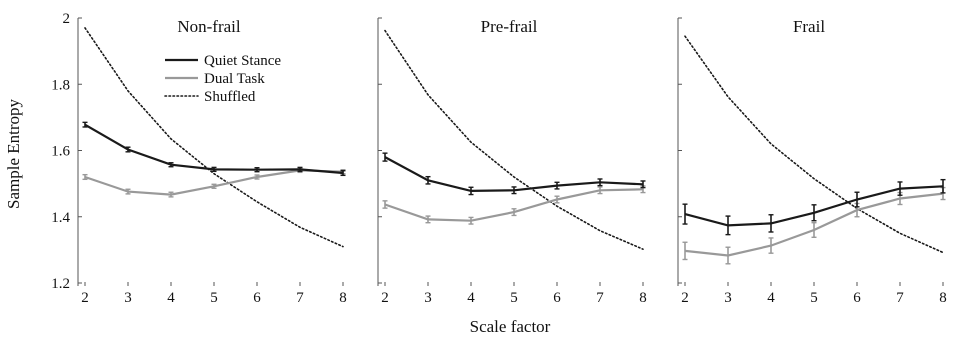 This screenshot has height=341, width=959. I want to click on panel-title: Frail, so click(809, 26).